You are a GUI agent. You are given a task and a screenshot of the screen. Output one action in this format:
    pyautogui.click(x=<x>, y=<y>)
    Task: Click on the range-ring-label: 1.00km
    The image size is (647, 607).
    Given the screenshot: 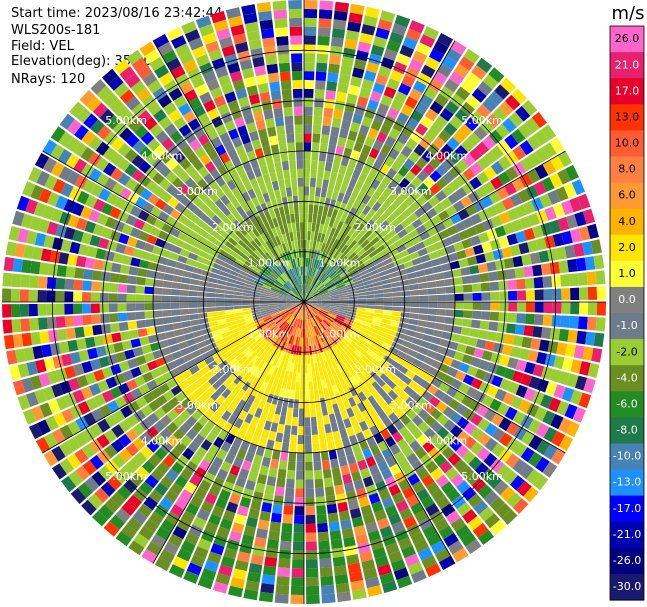 What is the action you would take?
    pyautogui.click(x=269, y=262)
    